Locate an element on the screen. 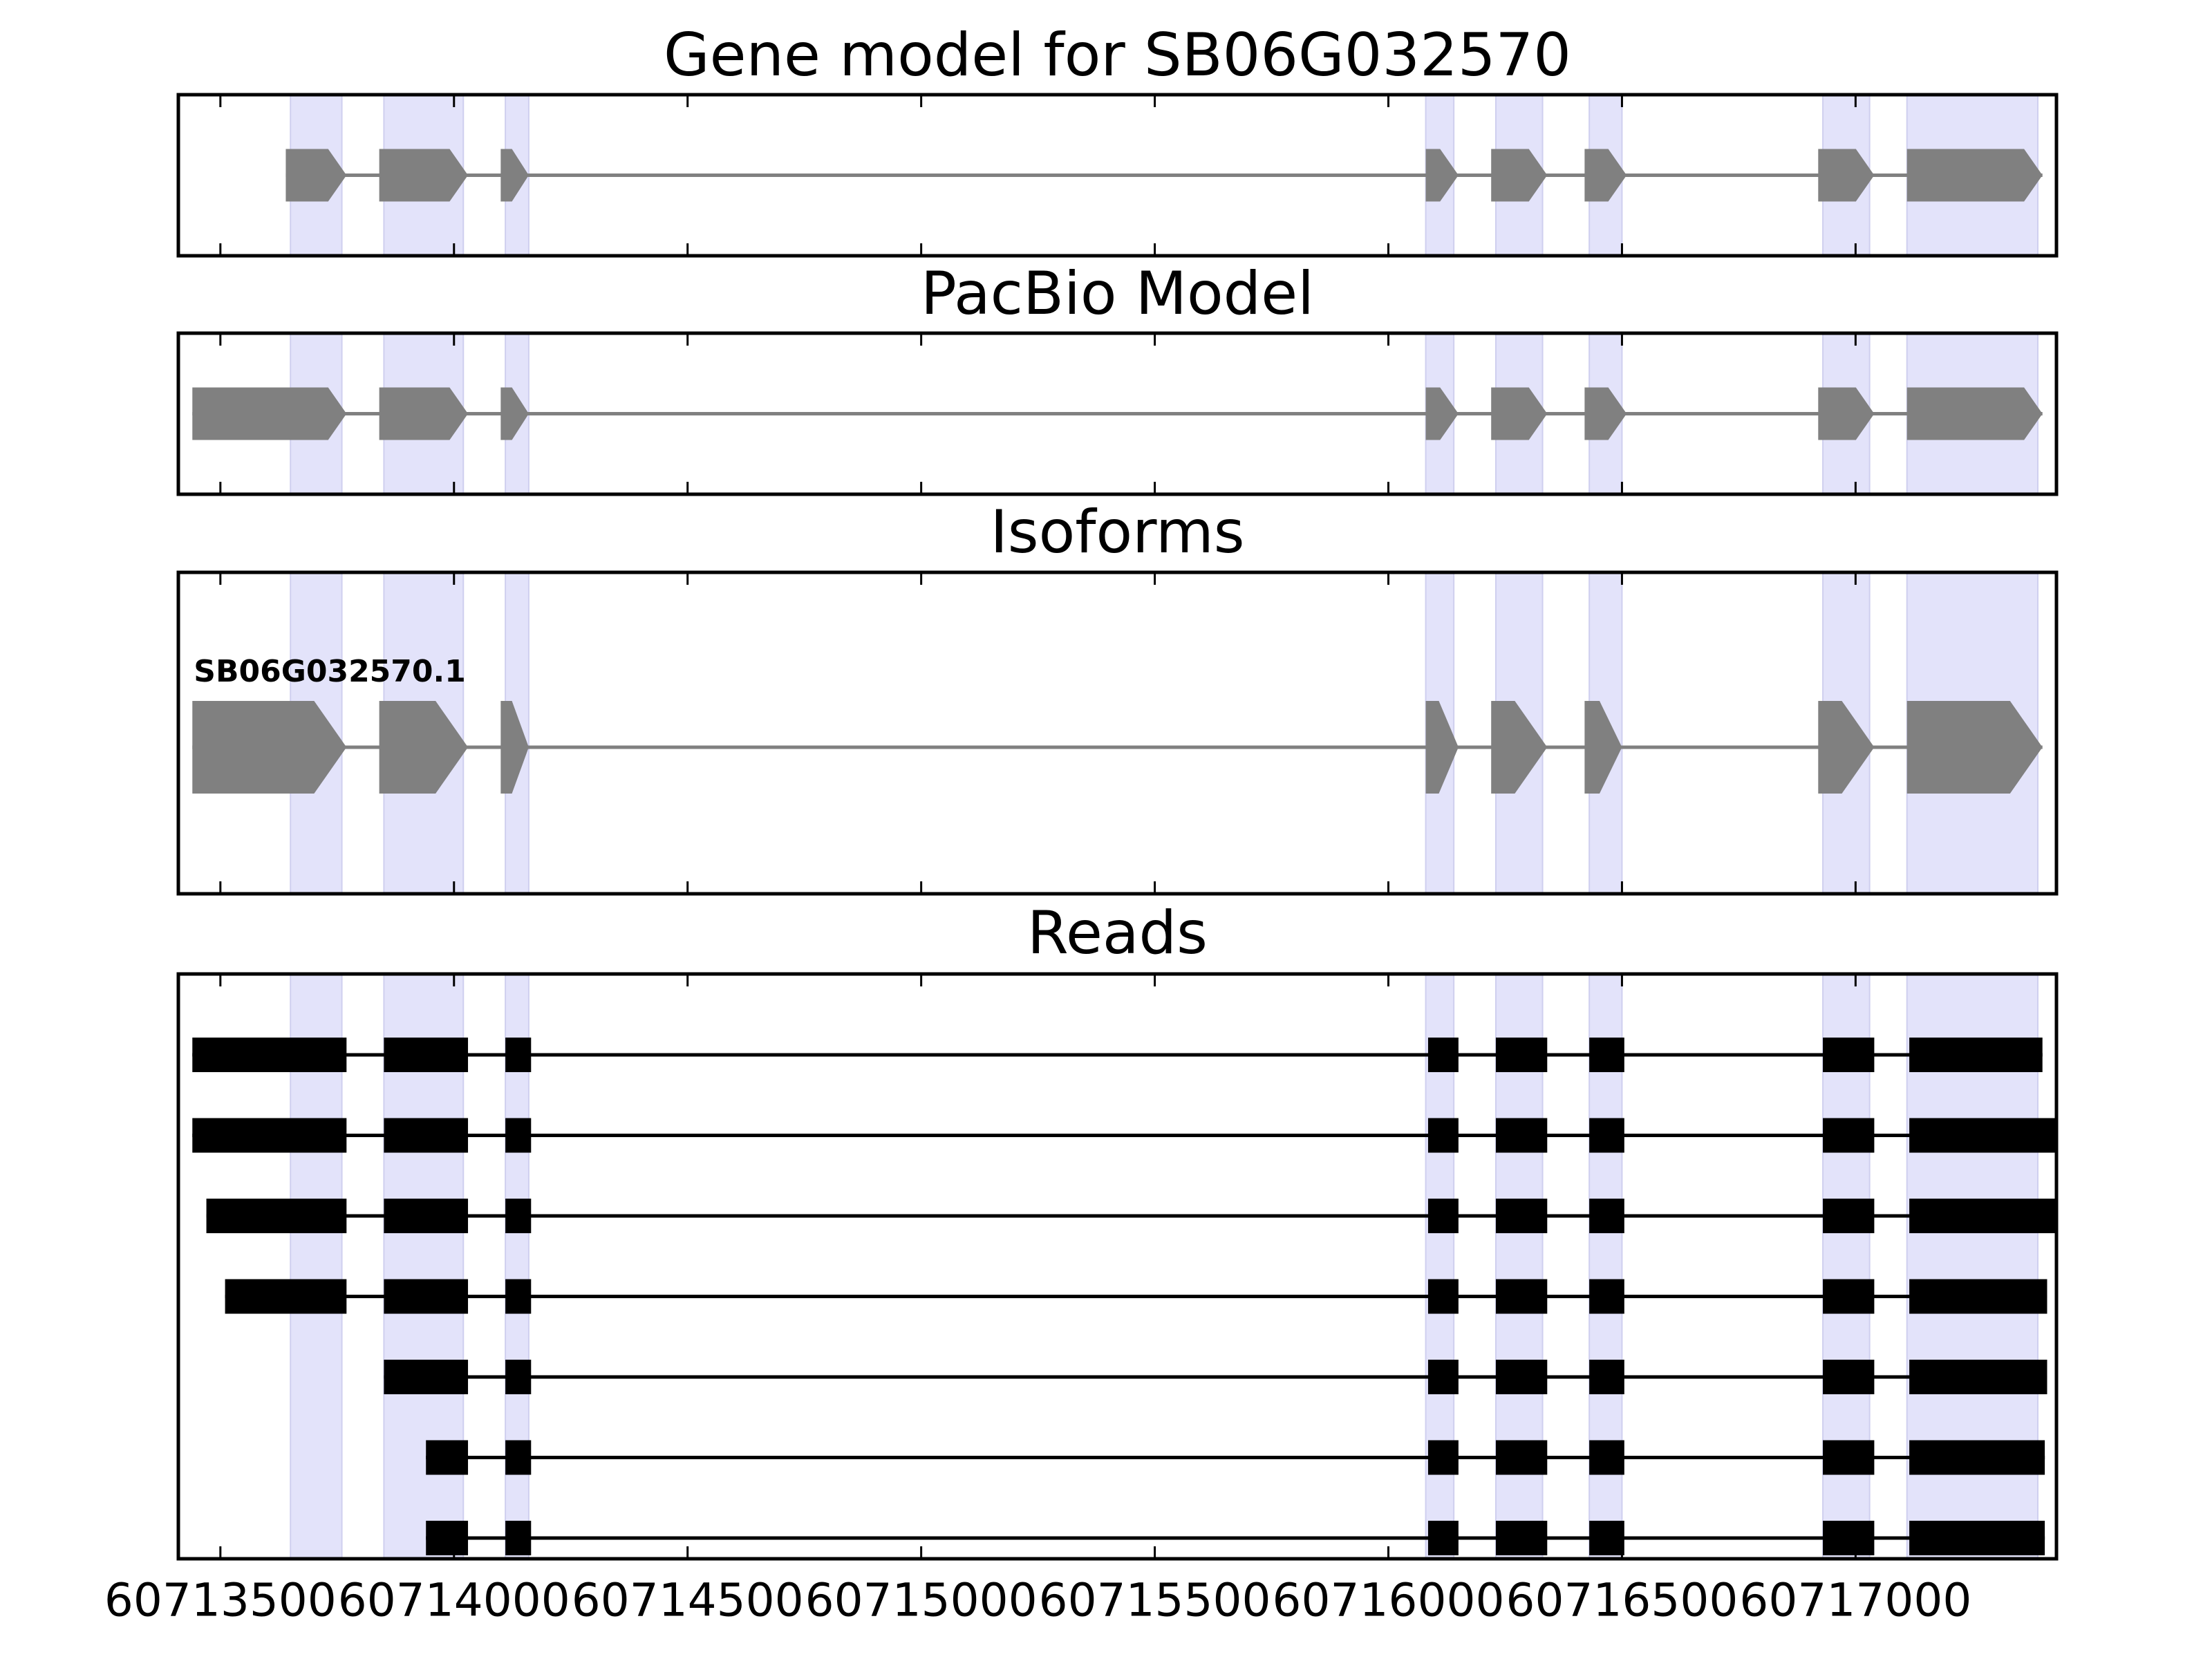  x-tick-label: 60713500 is located at coordinates (221, 1600).